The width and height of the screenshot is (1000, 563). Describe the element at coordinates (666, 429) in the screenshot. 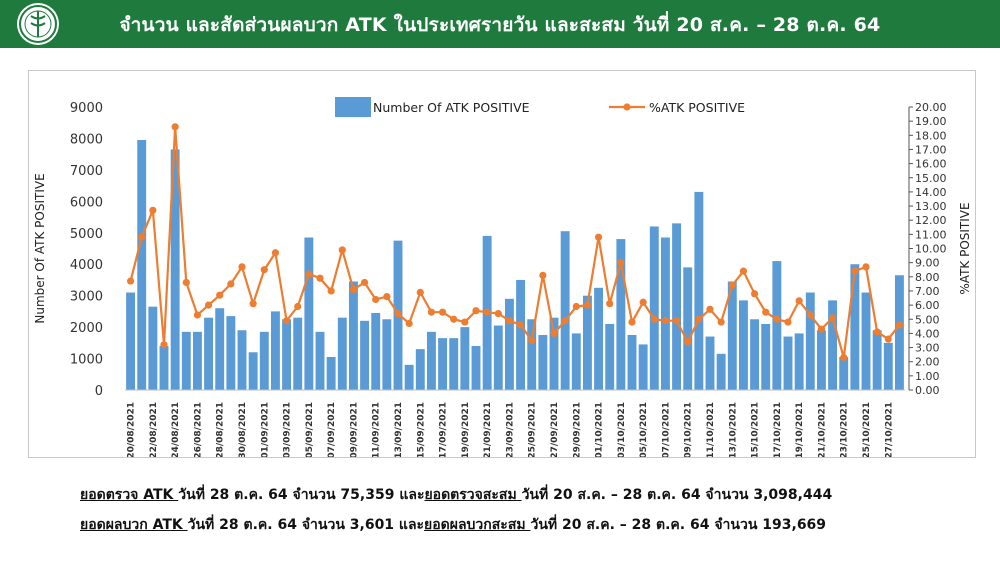

I see `x-tick-label: 07/10/2021` at that location.